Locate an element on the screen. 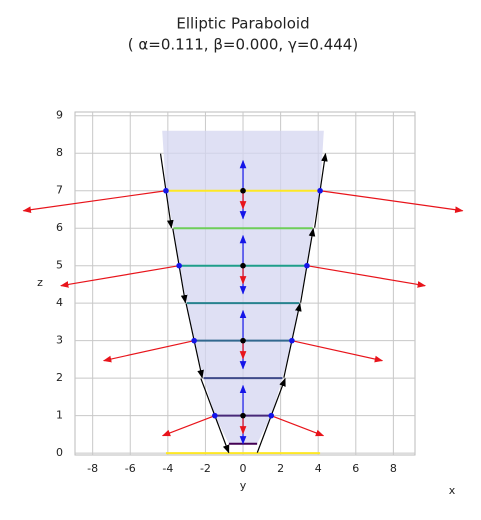 The height and width of the screenshot is (520, 481). x-tick-label: -6 is located at coordinates (130, 468).